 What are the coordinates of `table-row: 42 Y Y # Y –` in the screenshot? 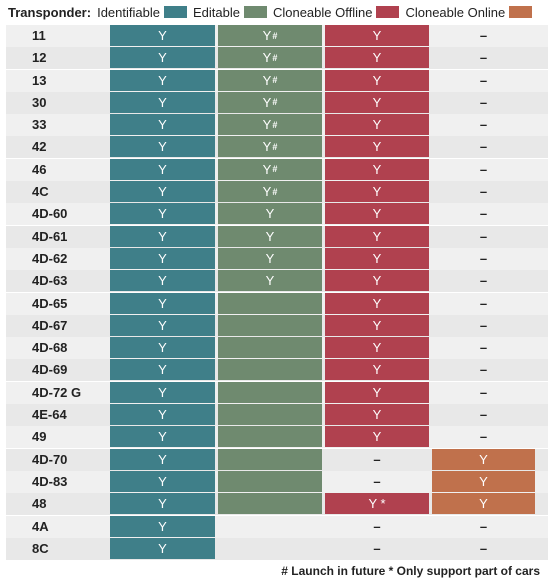 It's located at (277, 147).